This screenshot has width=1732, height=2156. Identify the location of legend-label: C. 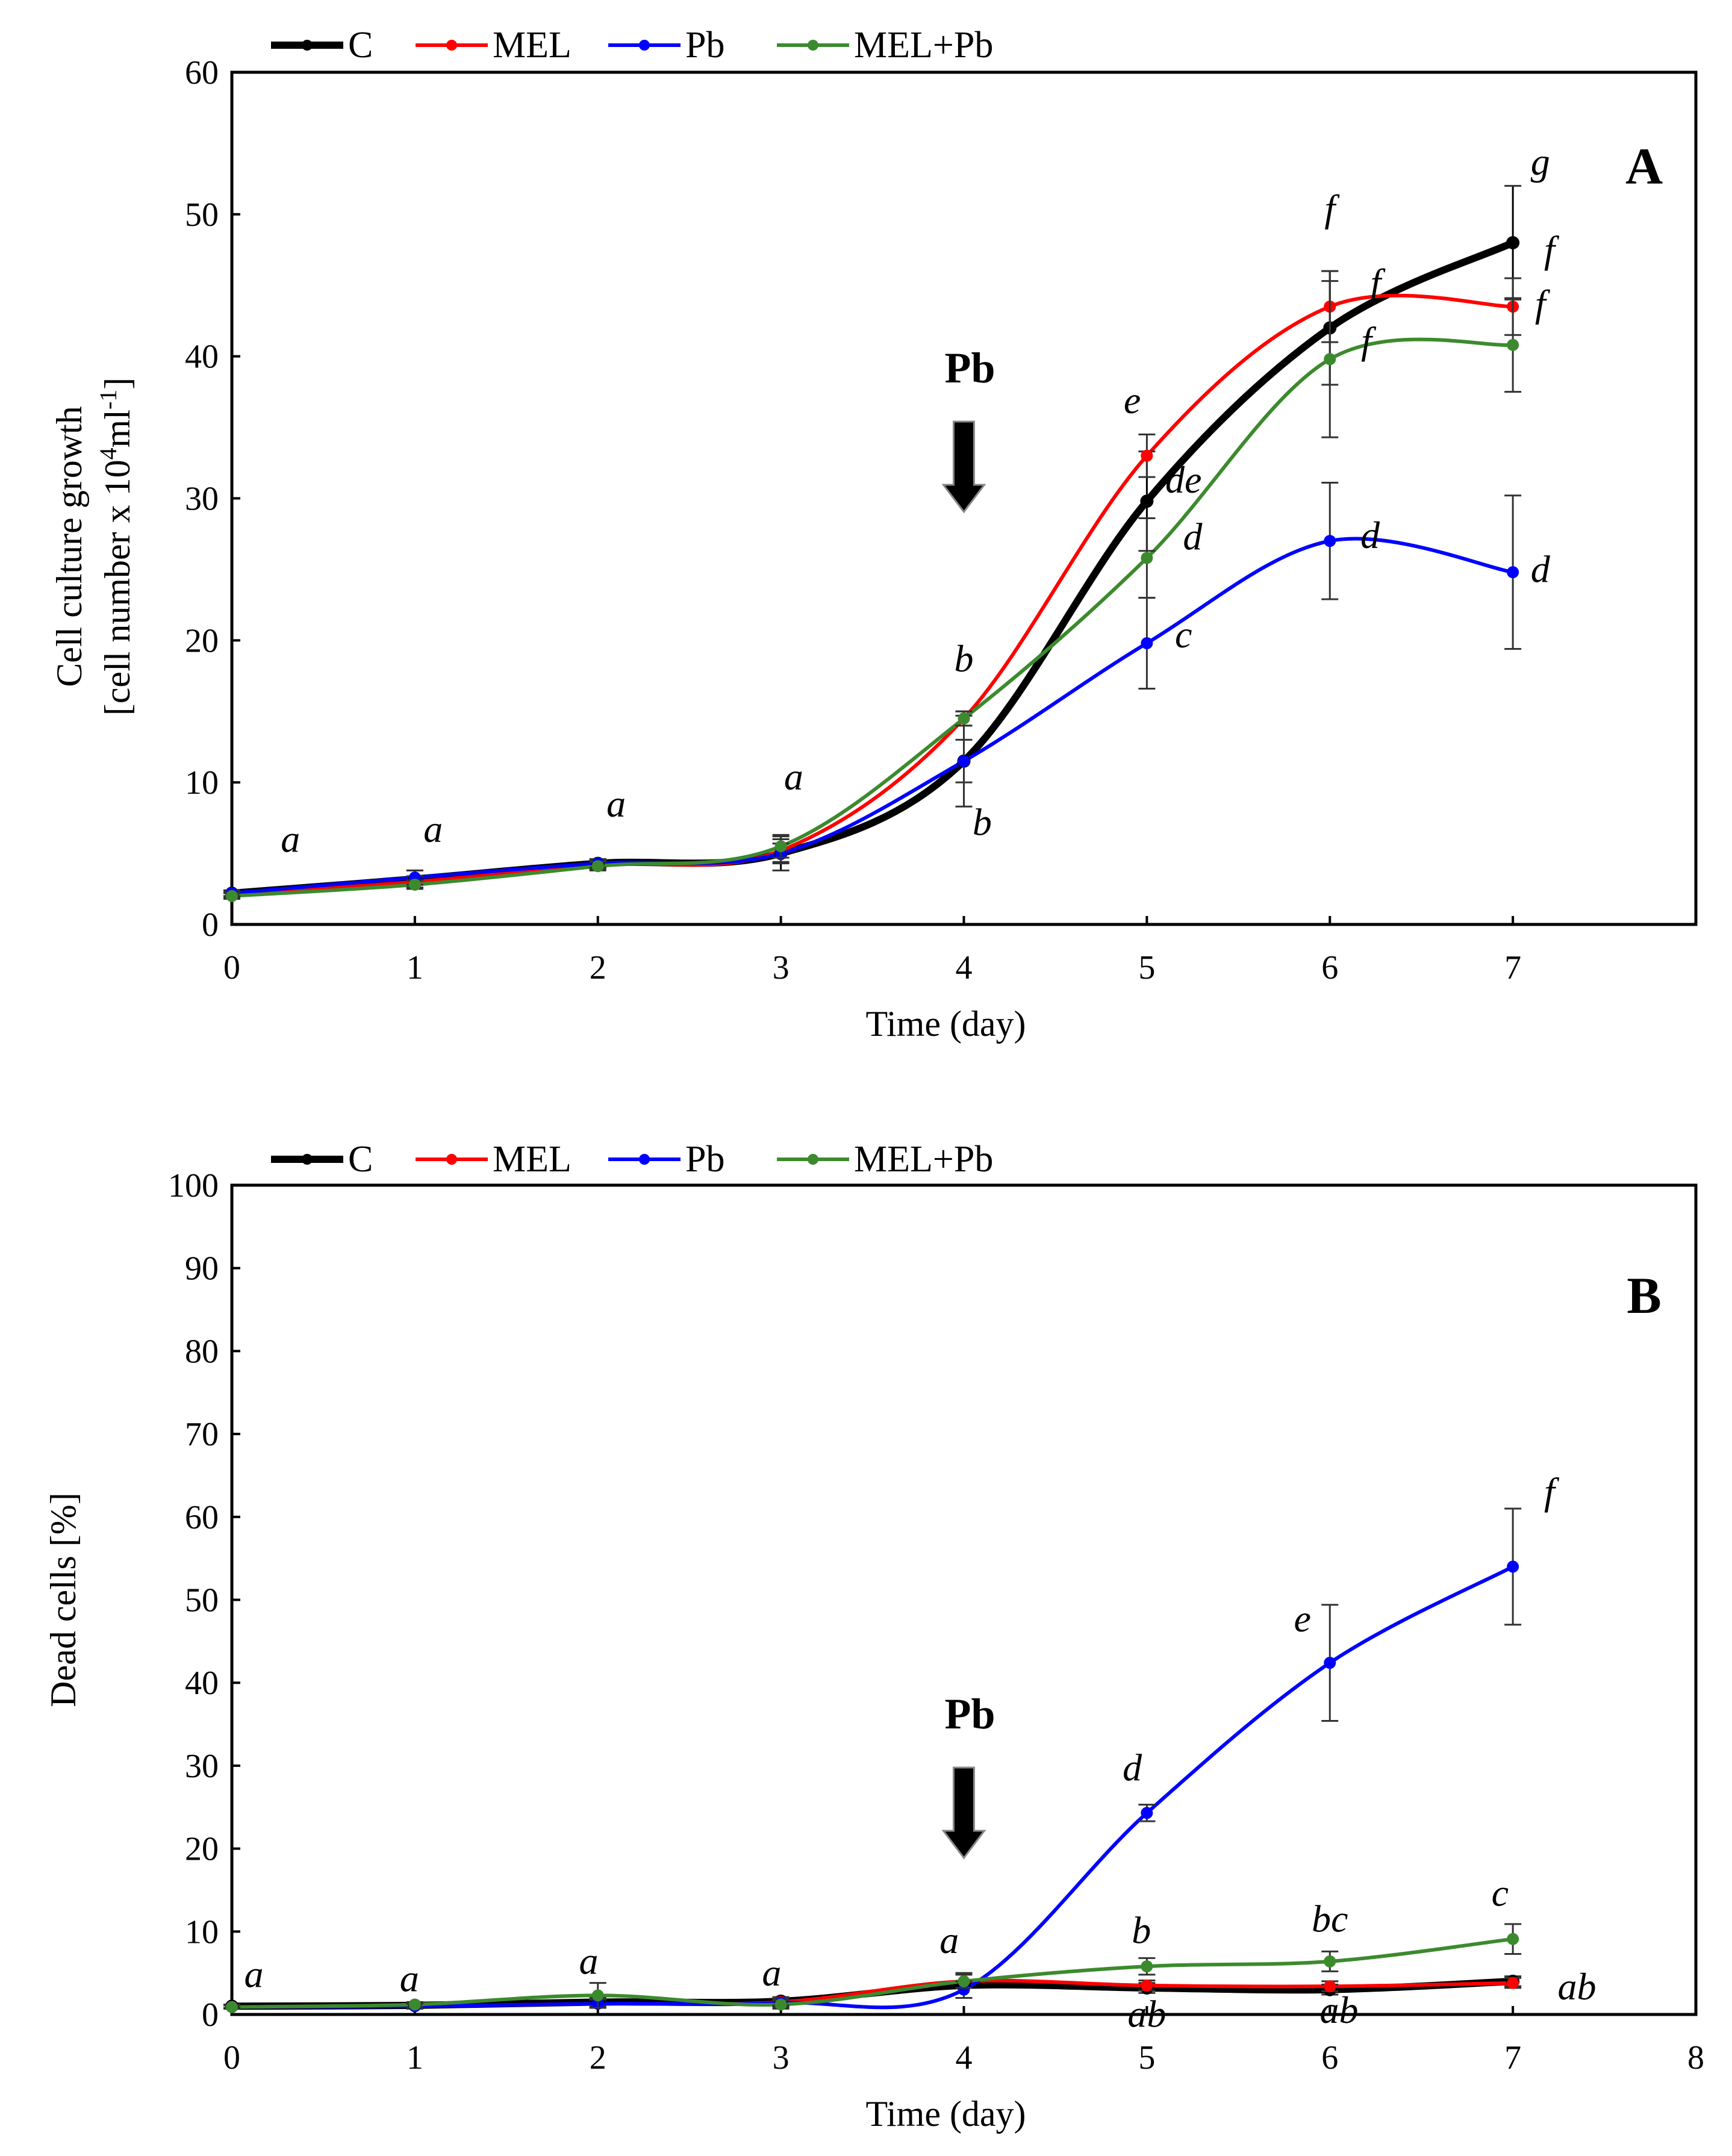
(361, 1159).